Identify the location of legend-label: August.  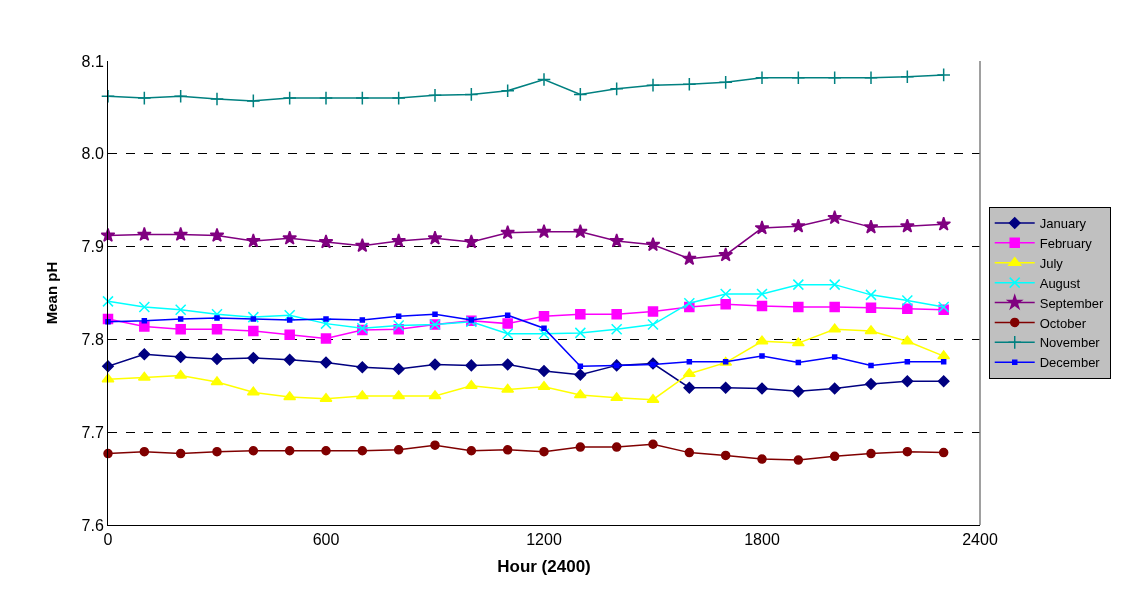
(1060, 283).